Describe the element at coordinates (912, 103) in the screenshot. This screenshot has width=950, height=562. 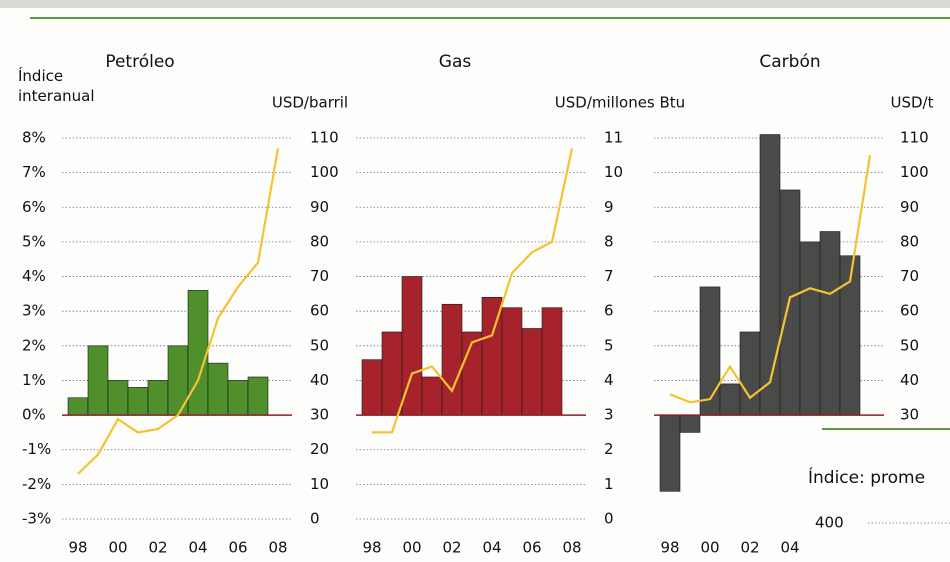
I see `y2-axis-label: USD/t` at that location.